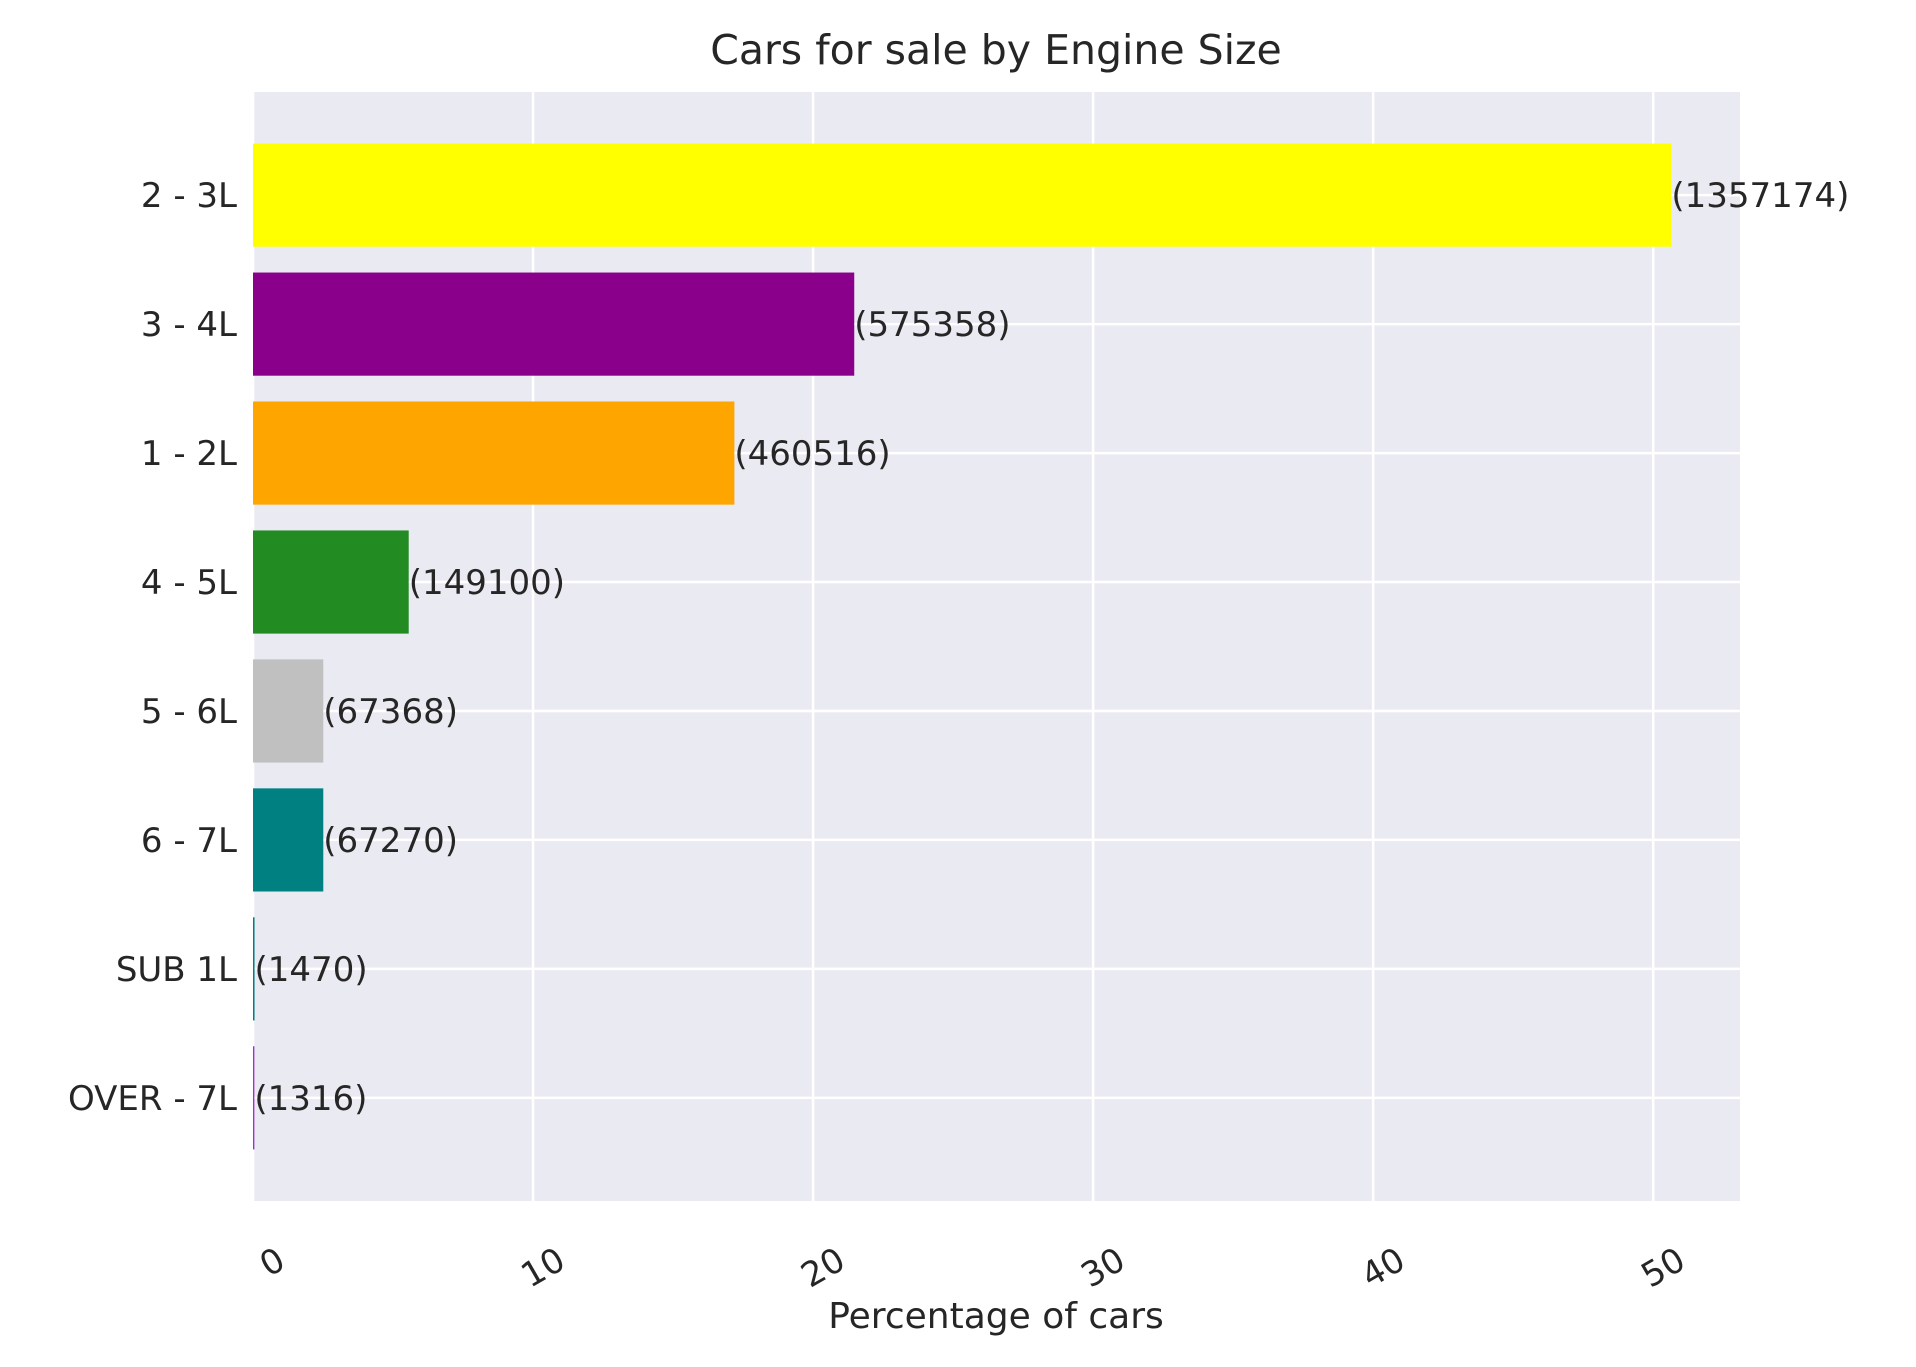 The image size is (1916, 1367). Describe the element at coordinates (554, 324) in the screenshot. I see `bar-3-4l` at that location.